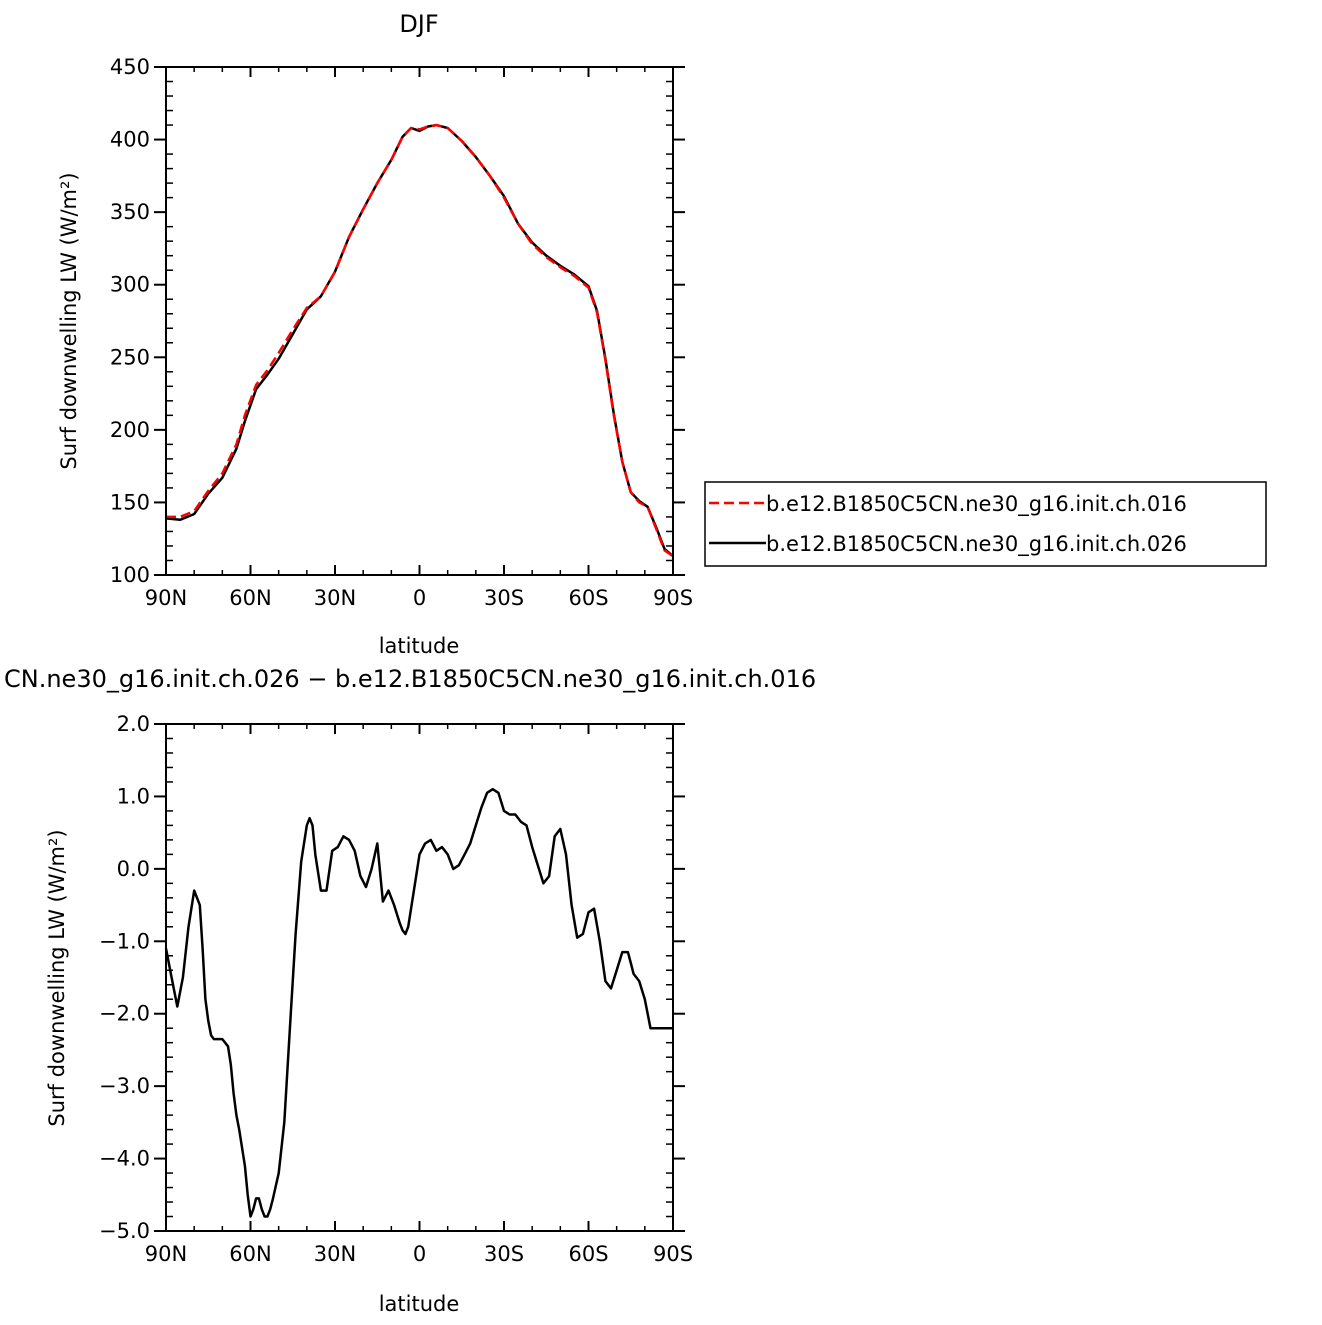  I want to click on top-chart-series, so click(419, 340).